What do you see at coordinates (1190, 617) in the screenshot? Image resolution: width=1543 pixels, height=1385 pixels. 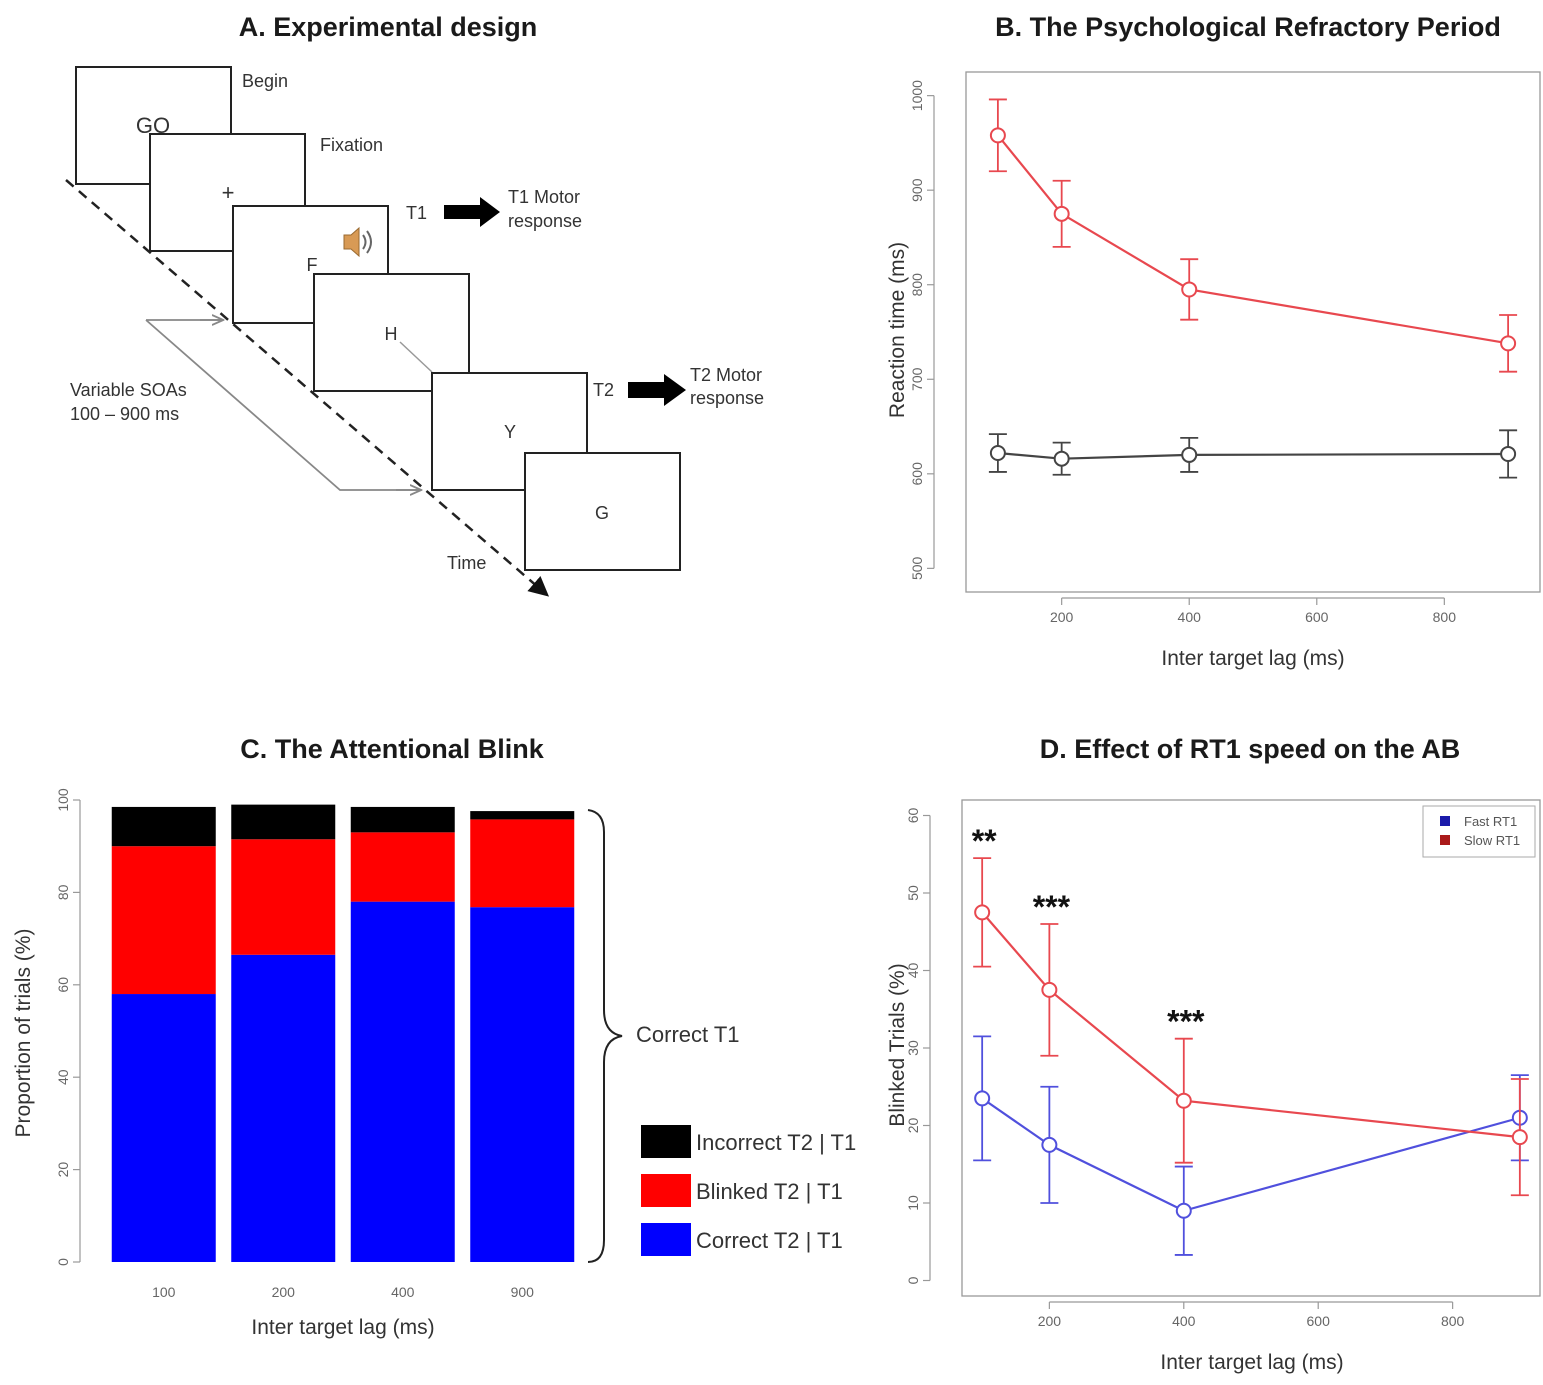 I see `panel-b-x-tick-label: 400` at bounding box center [1190, 617].